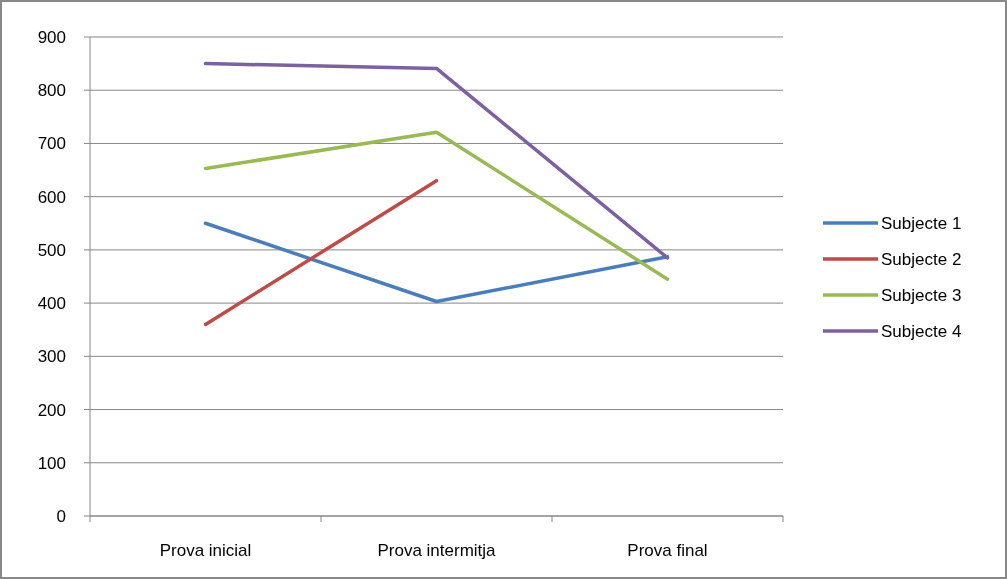  Describe the element at coordinates (51, 197) in the screenshot. I see `y-tick-label: 600` at that location.